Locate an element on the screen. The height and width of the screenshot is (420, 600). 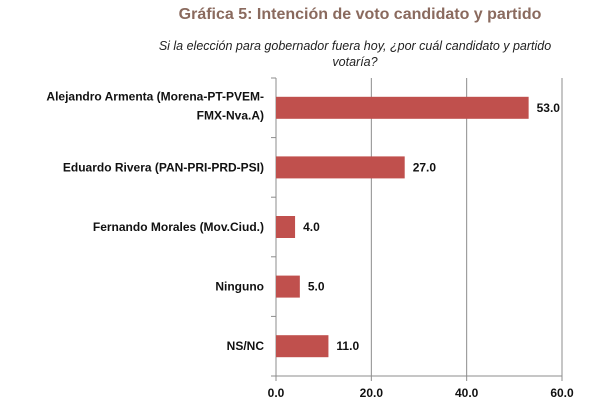
category-label: Alejandro Armenta (Morena-PT-PVEM- is located at coordinates (155, 96).